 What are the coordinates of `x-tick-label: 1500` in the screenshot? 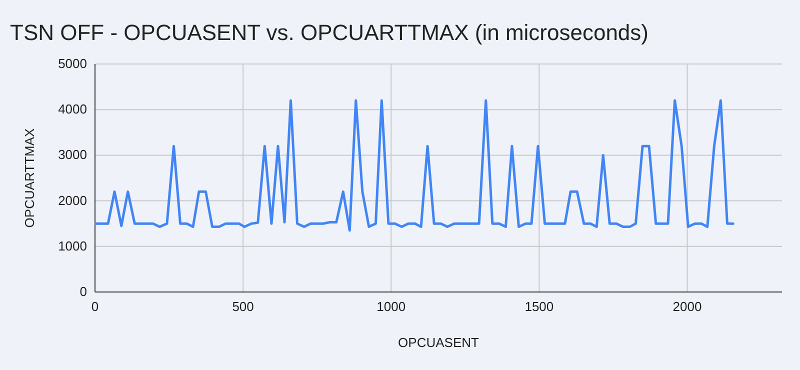 It's located at (539, 306).